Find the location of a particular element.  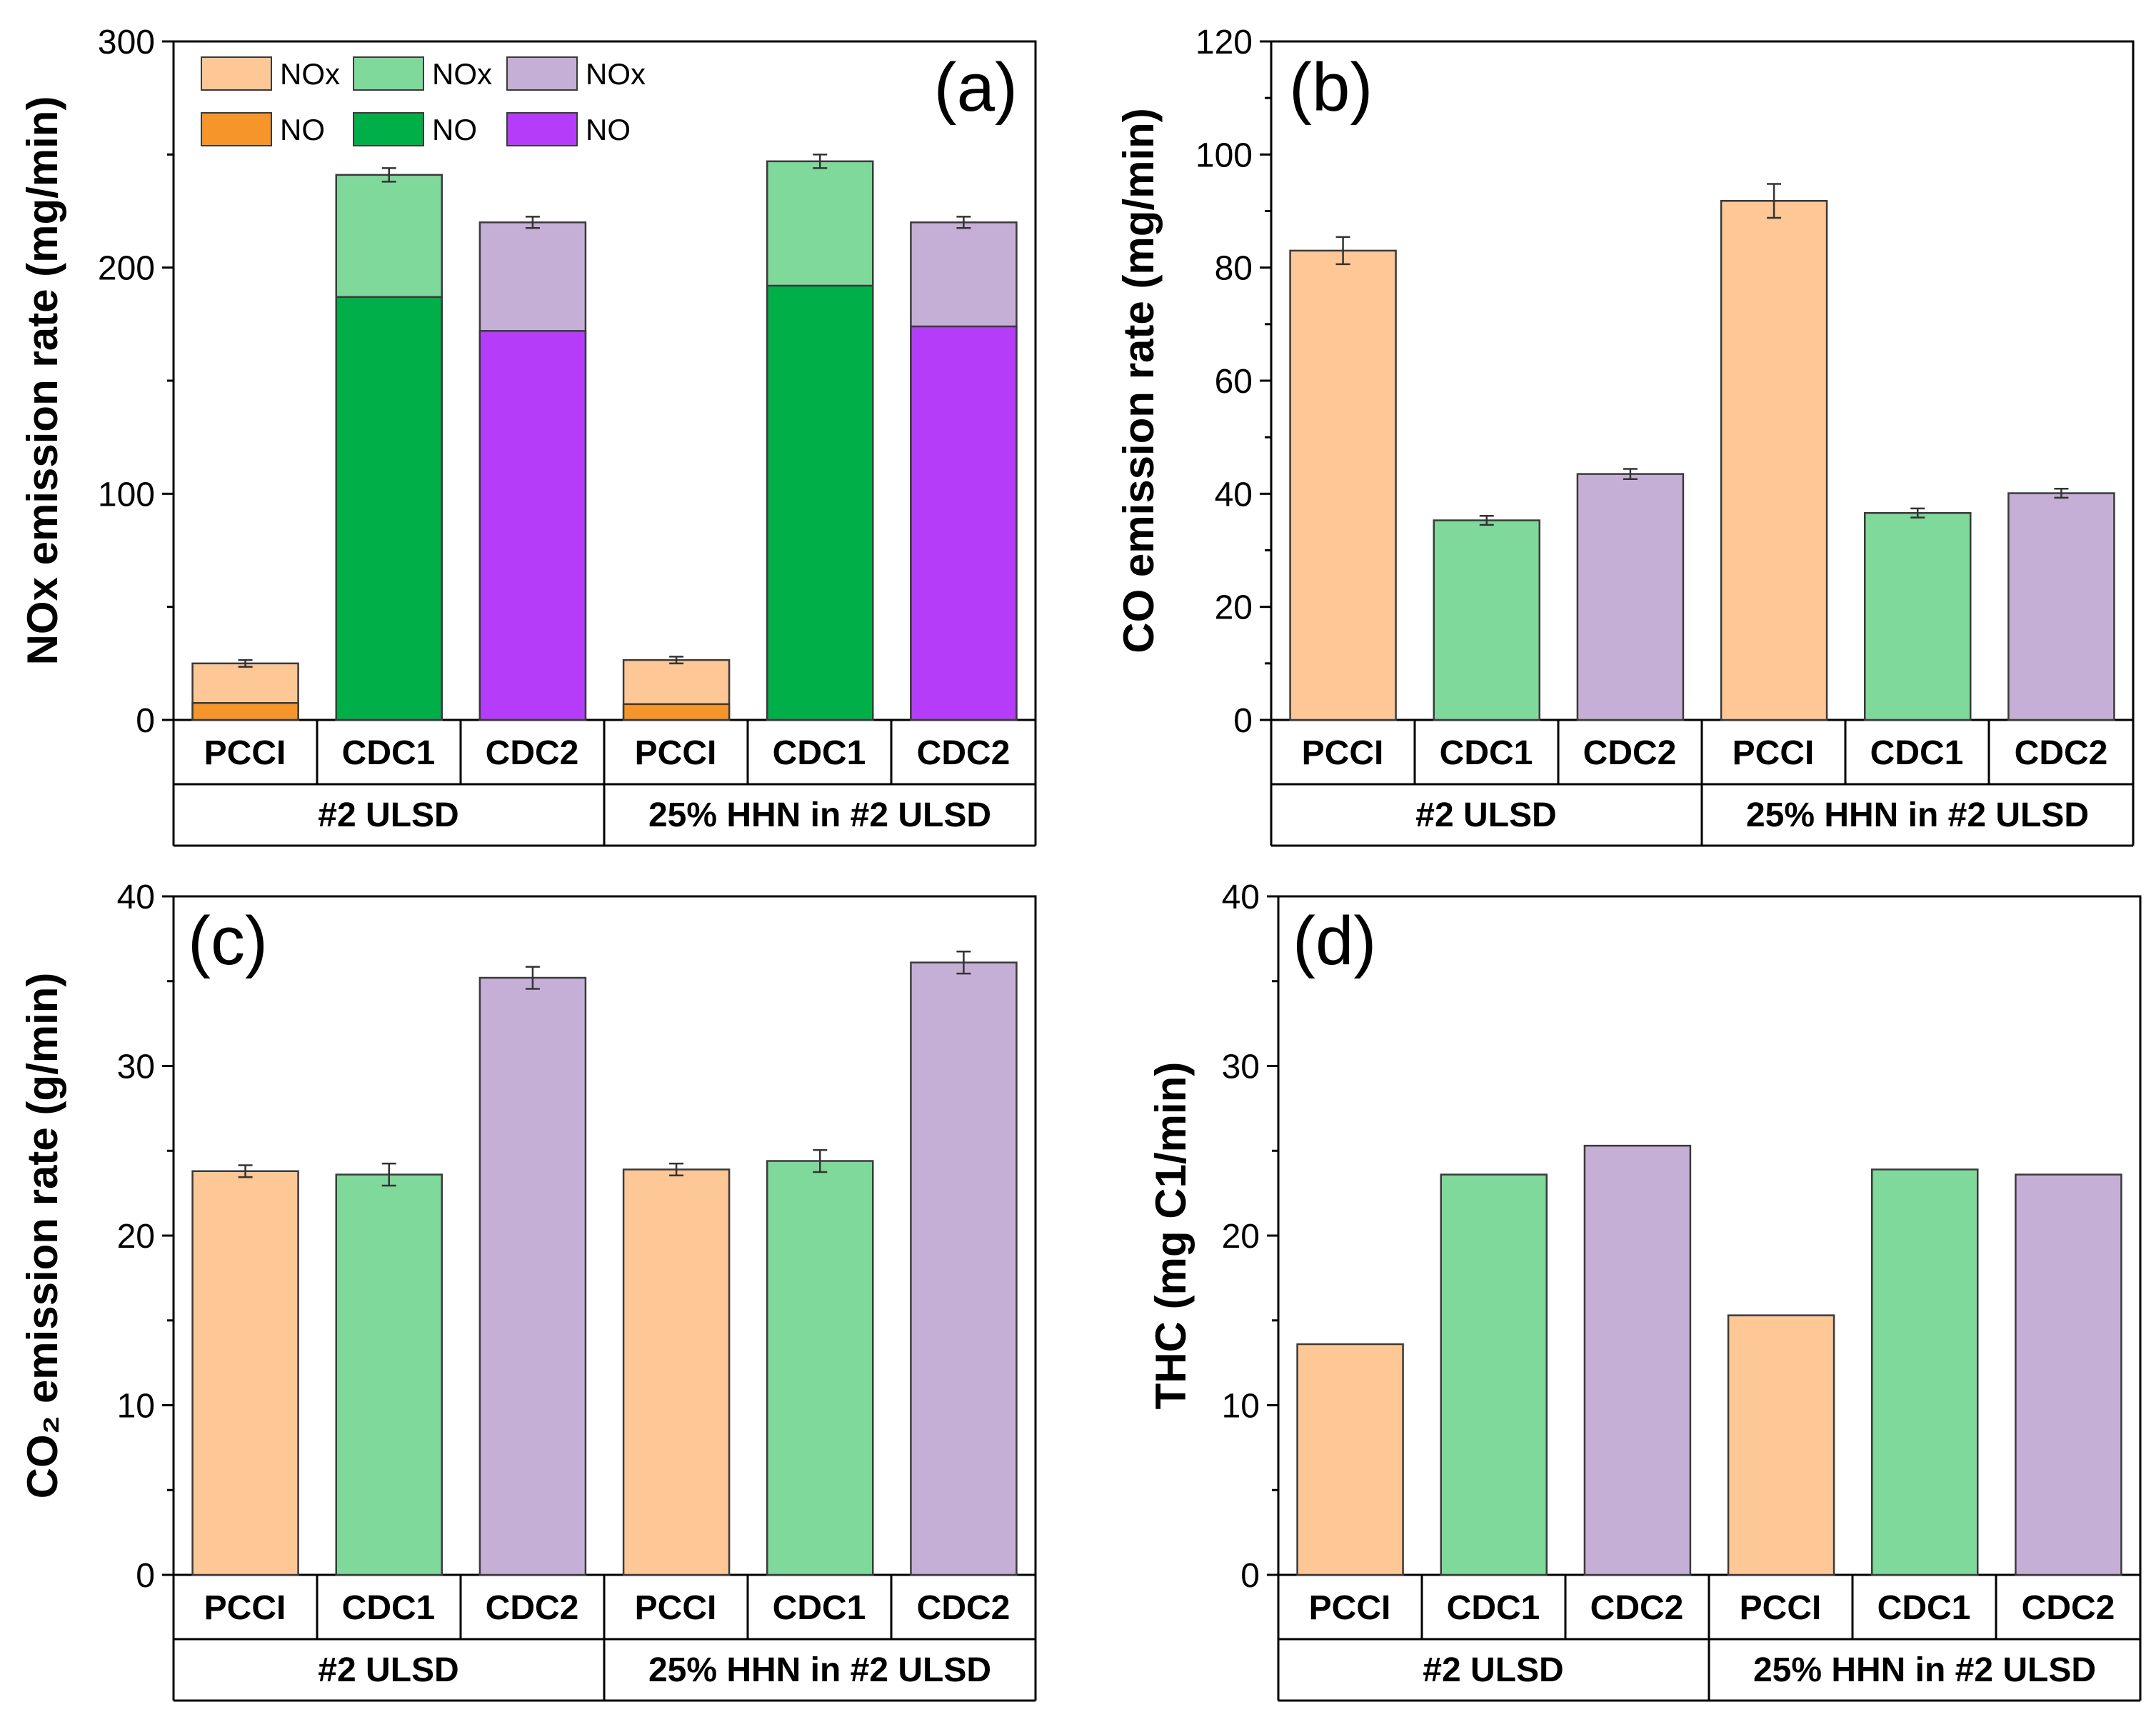

panel-d-ylabel: THC (mg C1/min) is located at coordinates (1171, 1236).